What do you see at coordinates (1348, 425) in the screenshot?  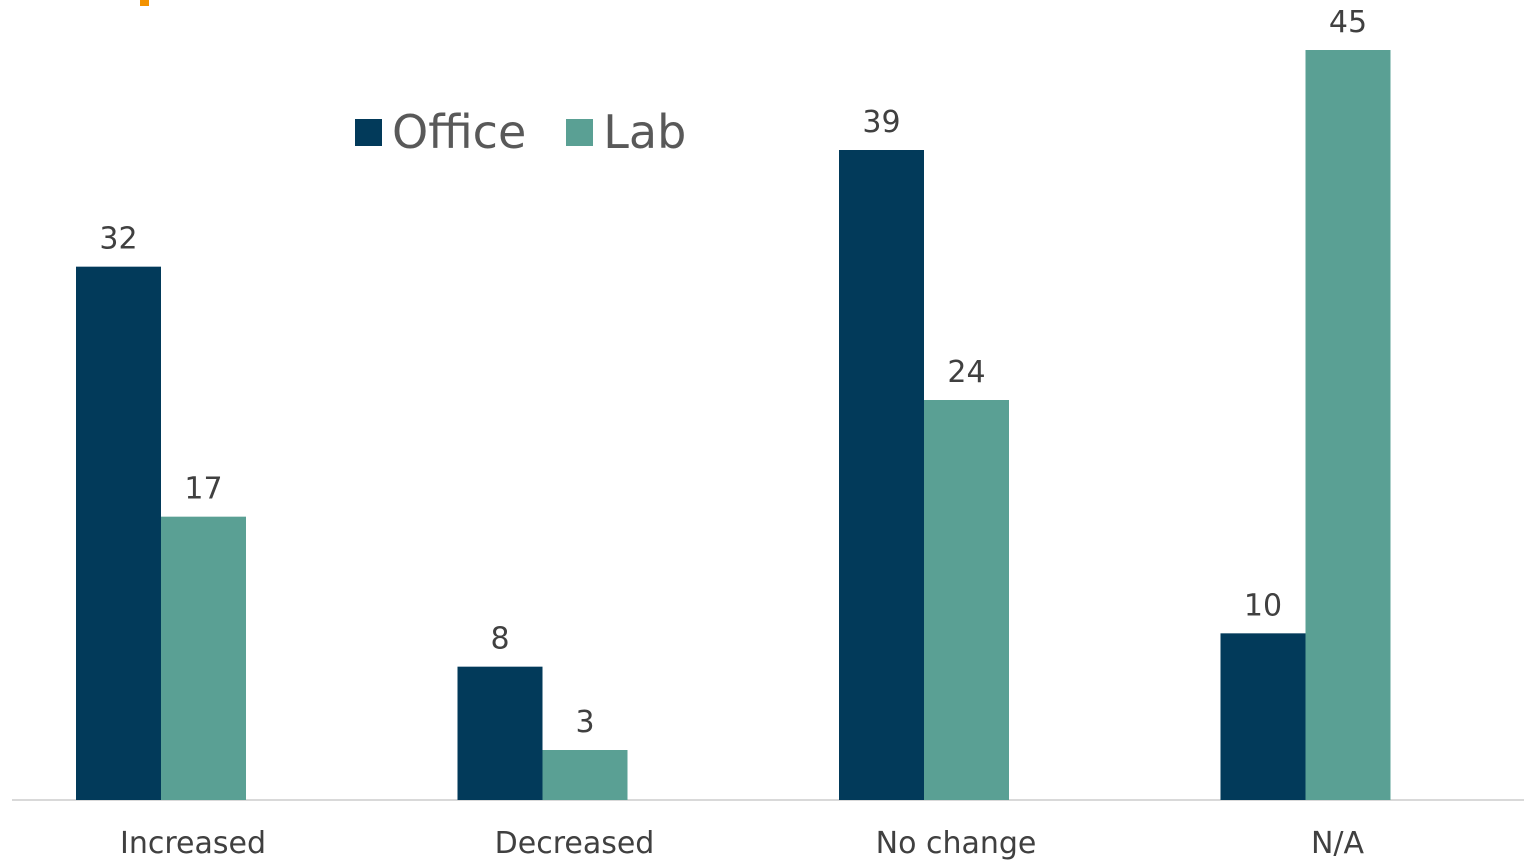 I see `bar-lab-n-a` at bounding box center [1348, 425].